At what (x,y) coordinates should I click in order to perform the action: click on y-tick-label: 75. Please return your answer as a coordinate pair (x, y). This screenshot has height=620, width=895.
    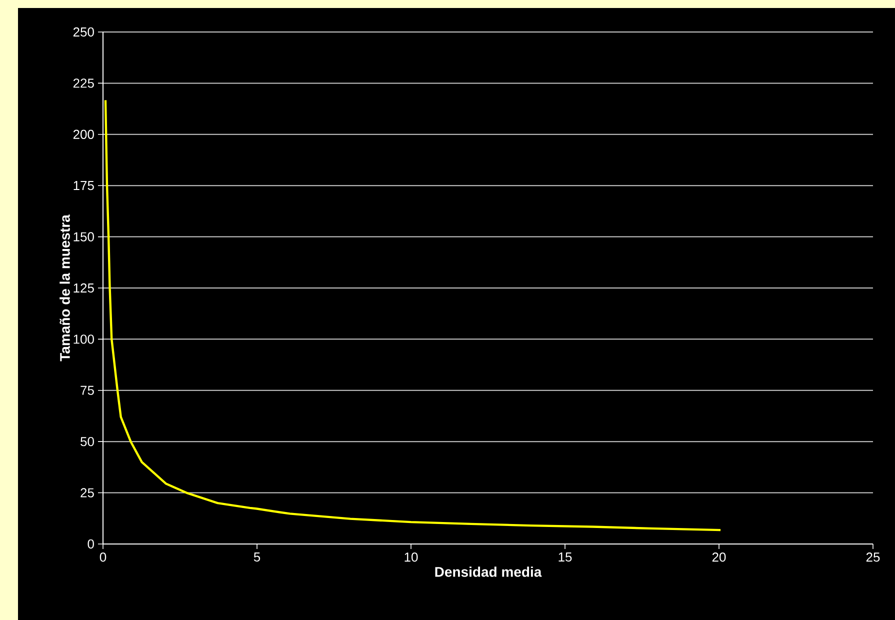
    Looking at the image, I should click on (87, 390).